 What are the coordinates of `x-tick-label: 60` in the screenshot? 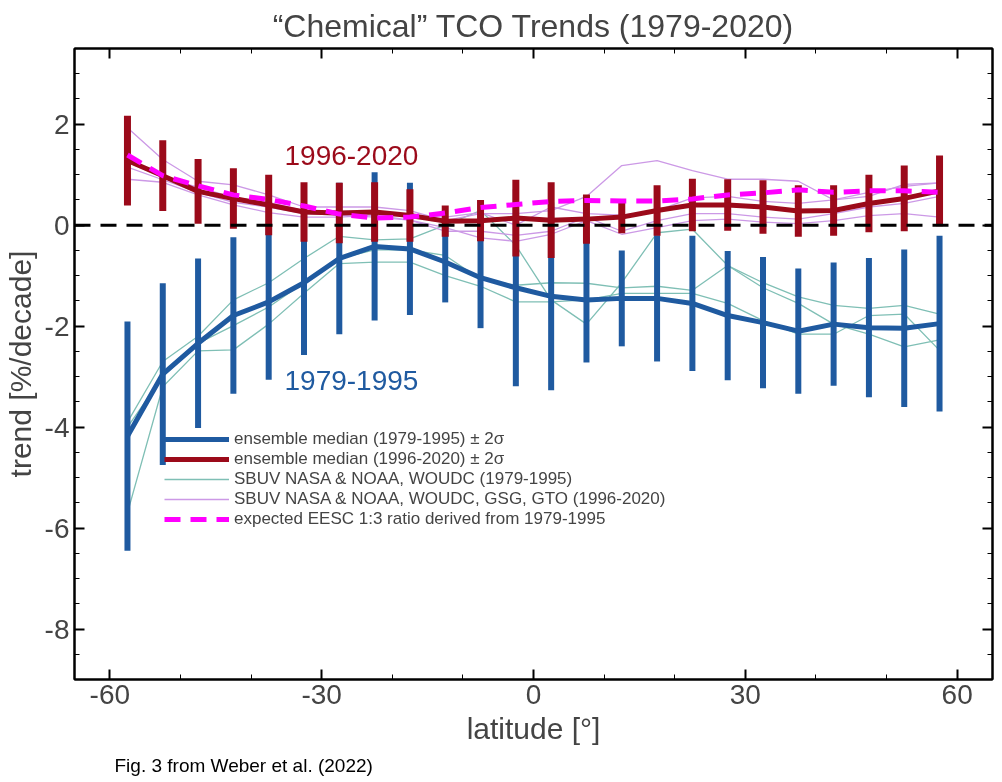 It's located at (957, 694).